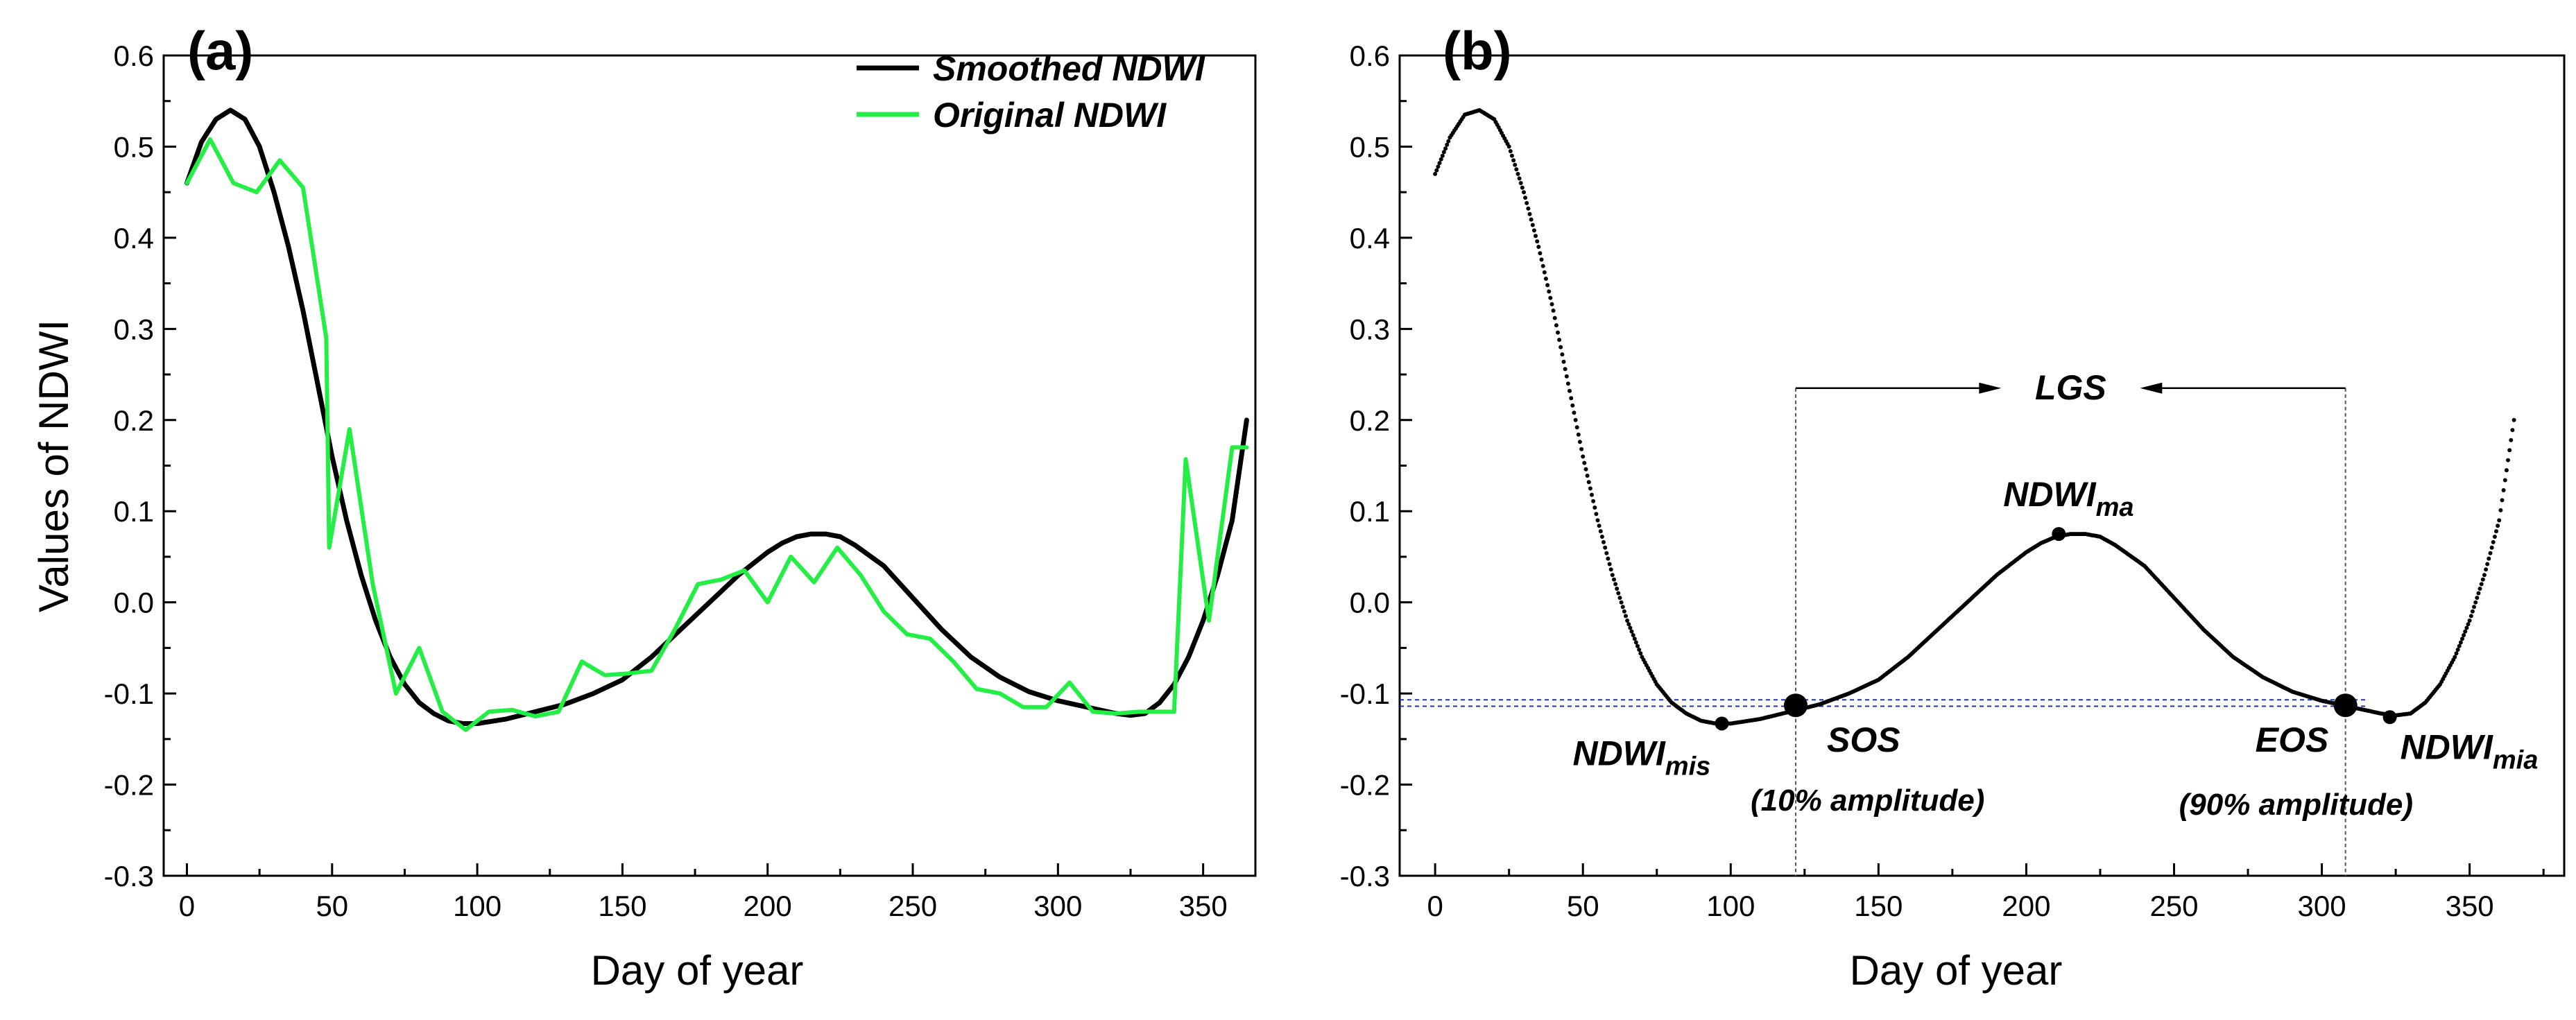  Describe the element at coordinates (134, 56) in the screenshot. I see `y-tick-label: 0.6` at that location.